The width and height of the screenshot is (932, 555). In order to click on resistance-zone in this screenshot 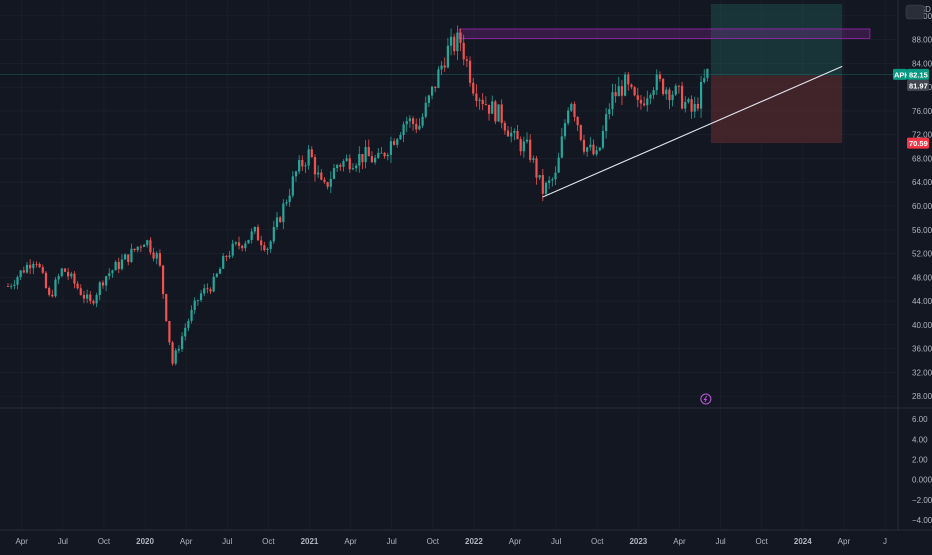, I will do `click(664, 33)`.